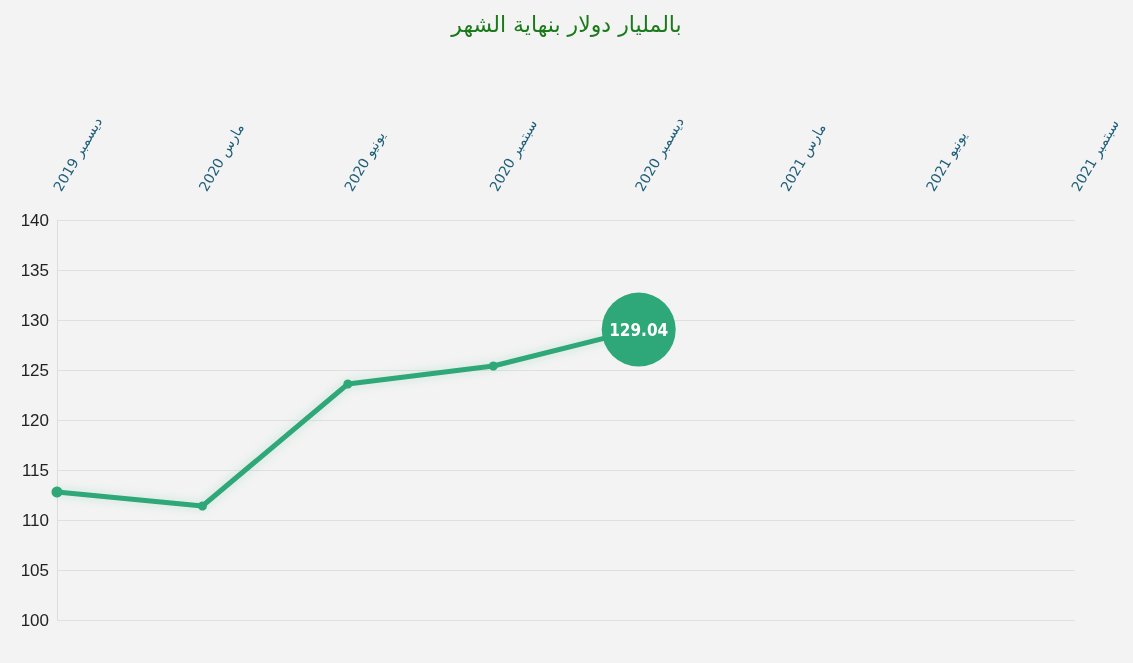 The width and height of the screenshot is (1133, 663). What do you see at coordinates (35, 520) in the screenshot?
I see `y-tick-label: 110` at bounding box center [35, 520].